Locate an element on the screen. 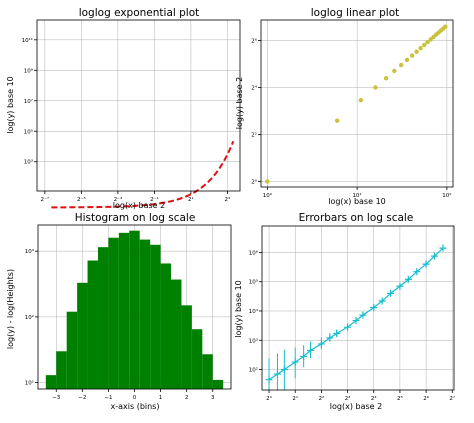  y-tick-label: 10⁹ is located at coordinates (28, 70).